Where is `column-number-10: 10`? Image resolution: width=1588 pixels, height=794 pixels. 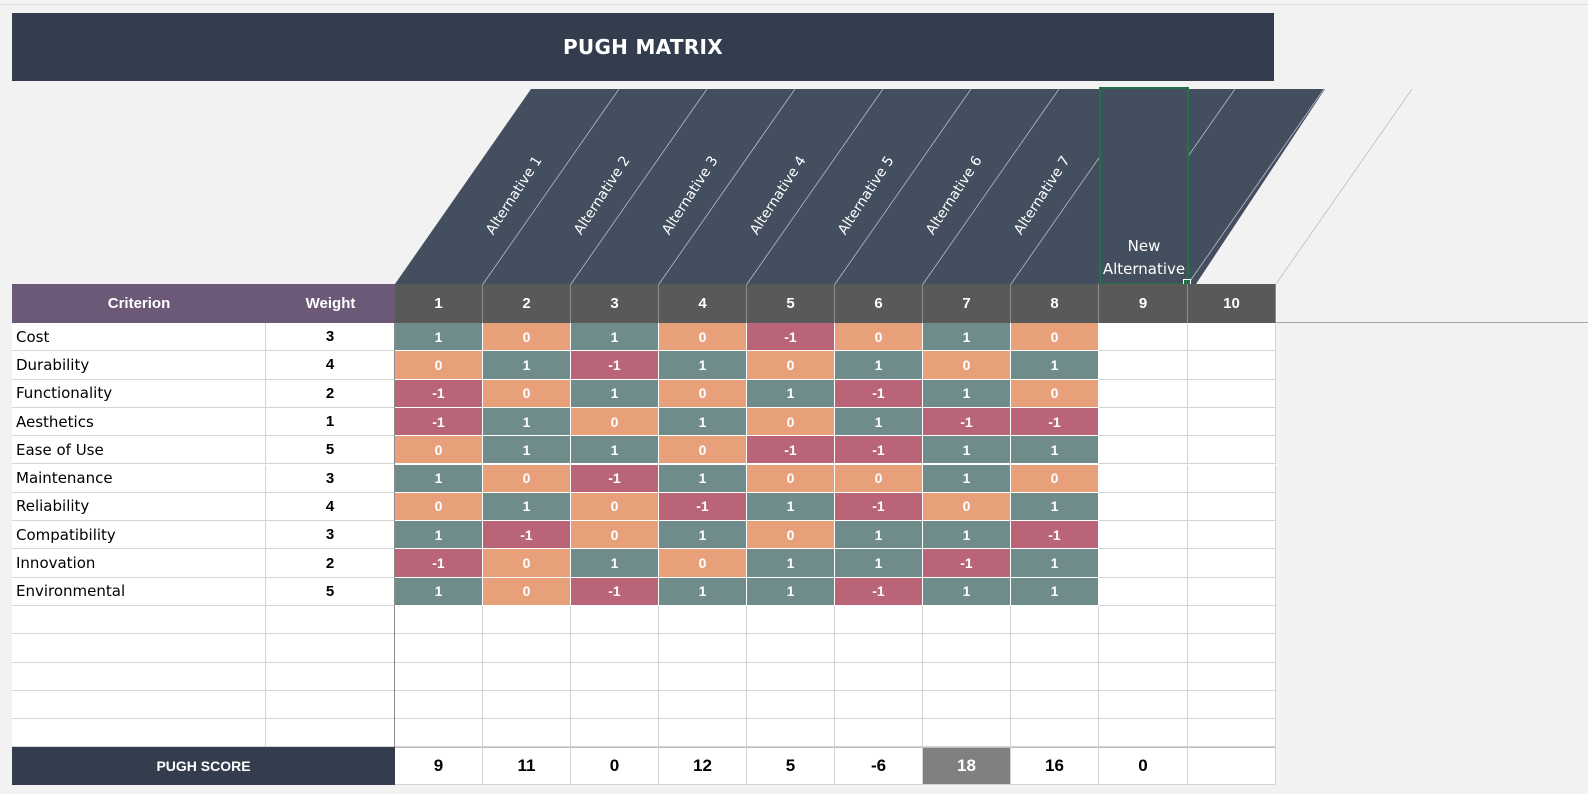 column-number-10: 10 is located at coordinates (1232, 303).